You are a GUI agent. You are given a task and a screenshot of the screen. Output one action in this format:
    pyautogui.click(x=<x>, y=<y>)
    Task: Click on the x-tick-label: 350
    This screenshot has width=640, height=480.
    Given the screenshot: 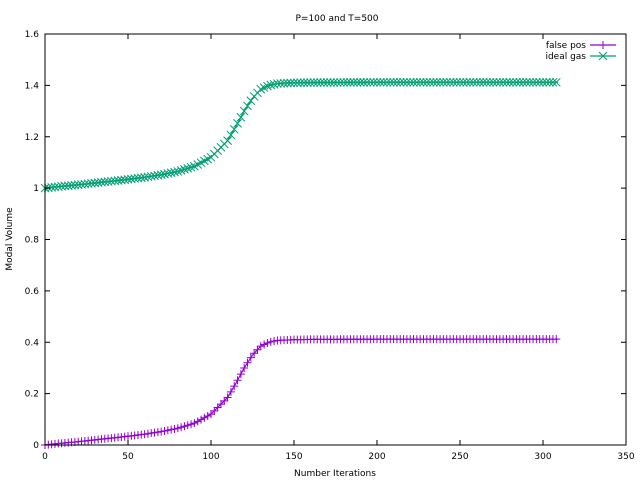 What is the action you would take?
    pyautogui.click(x=625, y=457)
    